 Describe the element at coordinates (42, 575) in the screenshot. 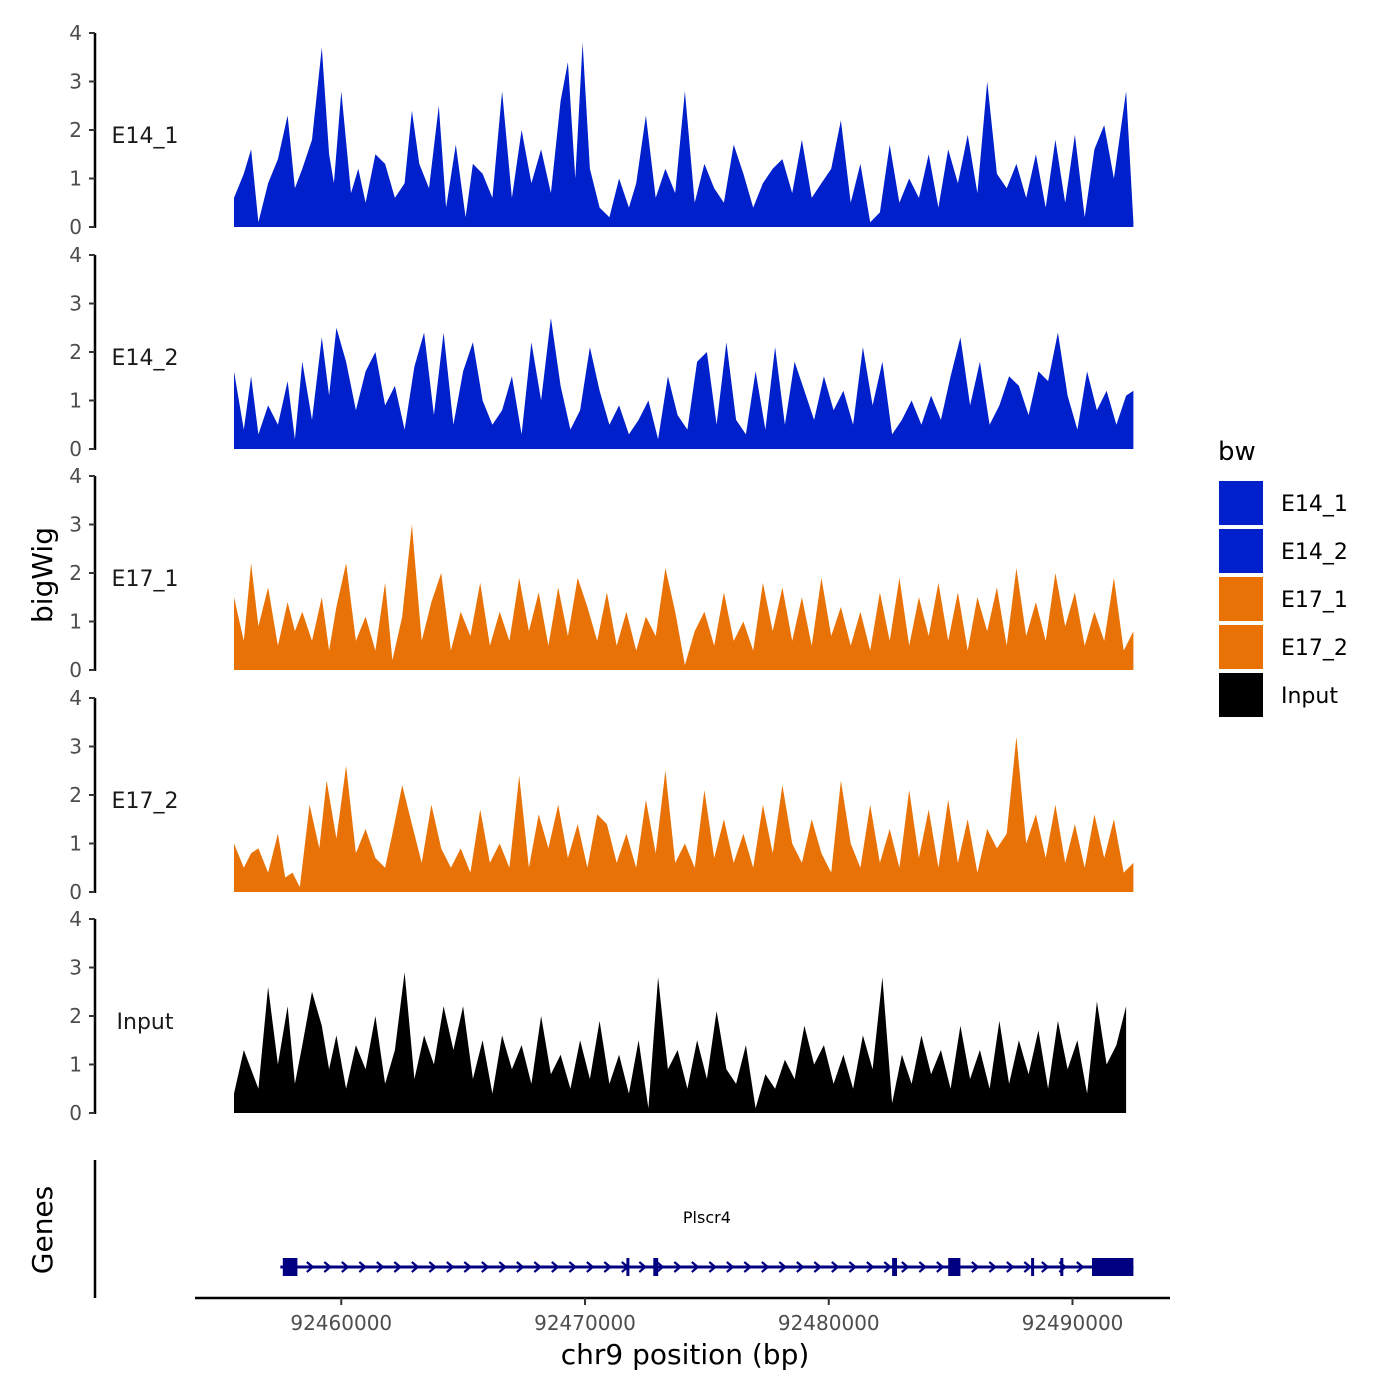

I see `panel-y-axis-title: bigWig` at that location.